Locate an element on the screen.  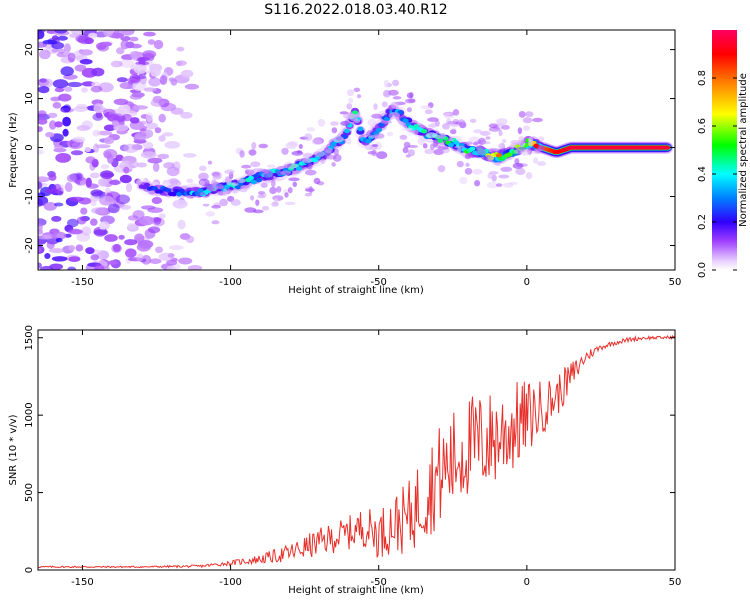
snr-y-axis-label: SNR (10 * v/v) is located at coordinates (13, 449).